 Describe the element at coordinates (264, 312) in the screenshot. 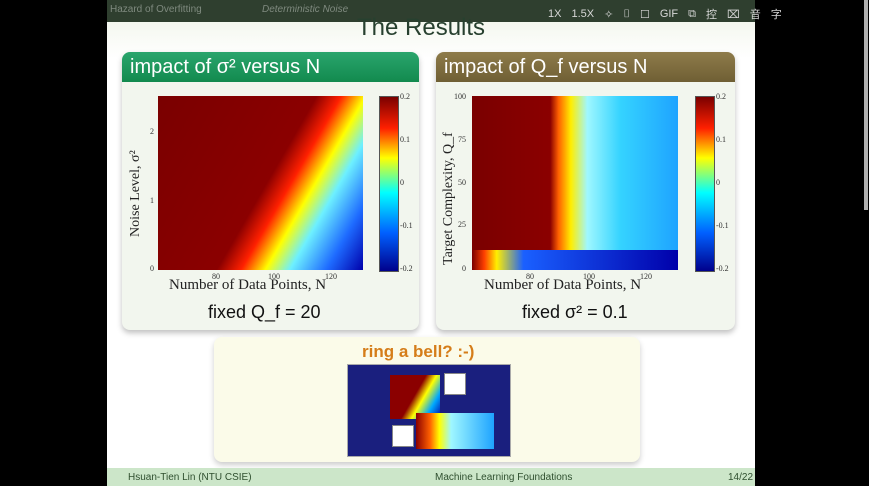

I see `fixed-param: fixed Q_f = 20` at that location.